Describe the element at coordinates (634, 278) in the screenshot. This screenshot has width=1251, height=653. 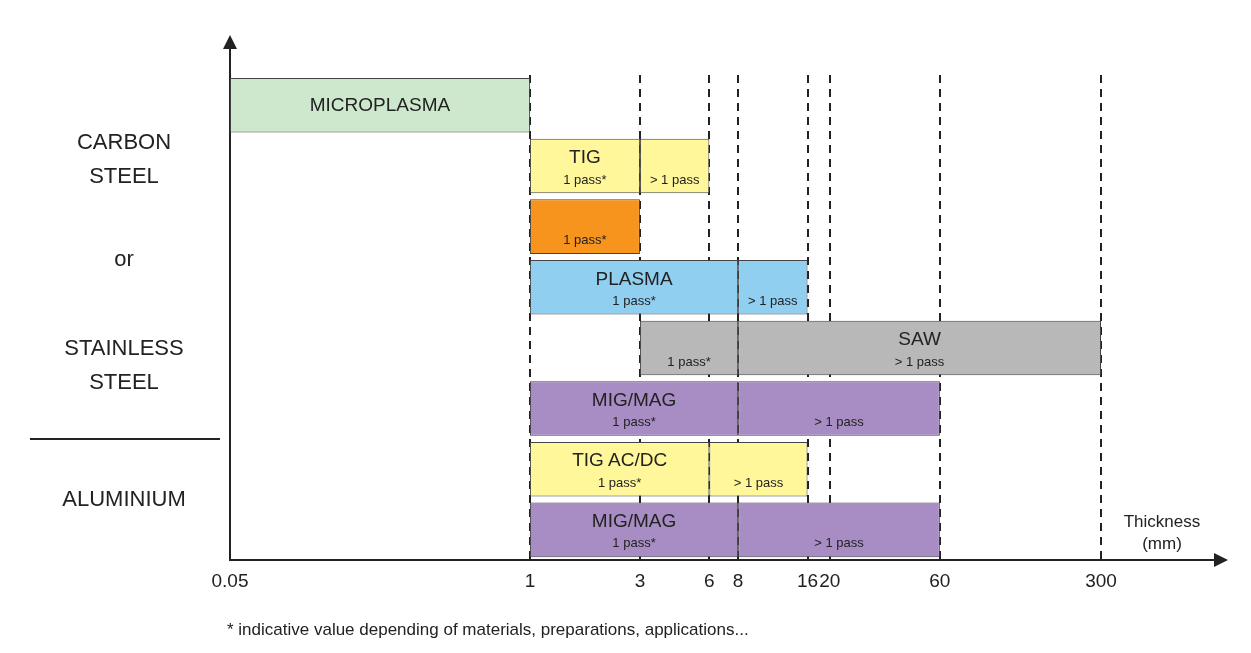
I see `y-tick-label: PLASMA` at that location.